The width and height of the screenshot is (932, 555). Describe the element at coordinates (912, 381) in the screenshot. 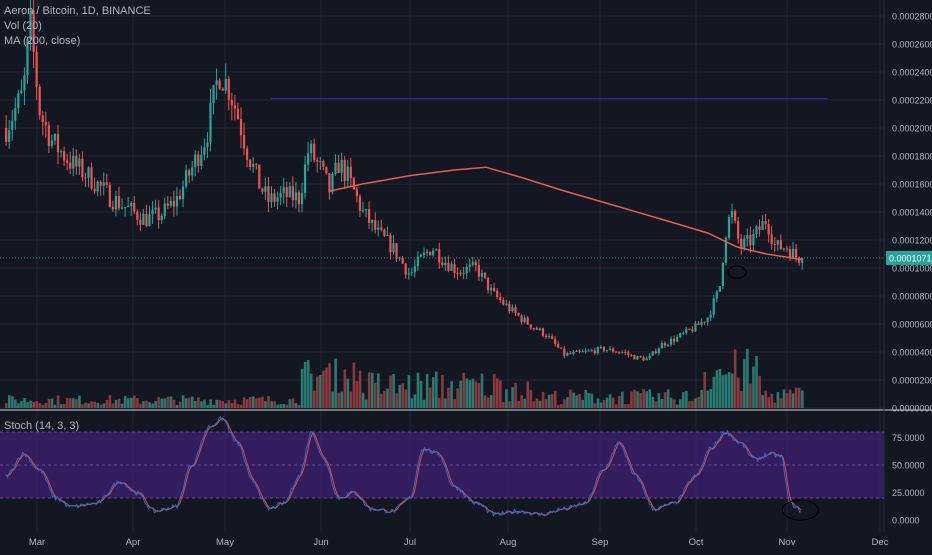

I see `price-axis-label: 0.00002000` at that location.